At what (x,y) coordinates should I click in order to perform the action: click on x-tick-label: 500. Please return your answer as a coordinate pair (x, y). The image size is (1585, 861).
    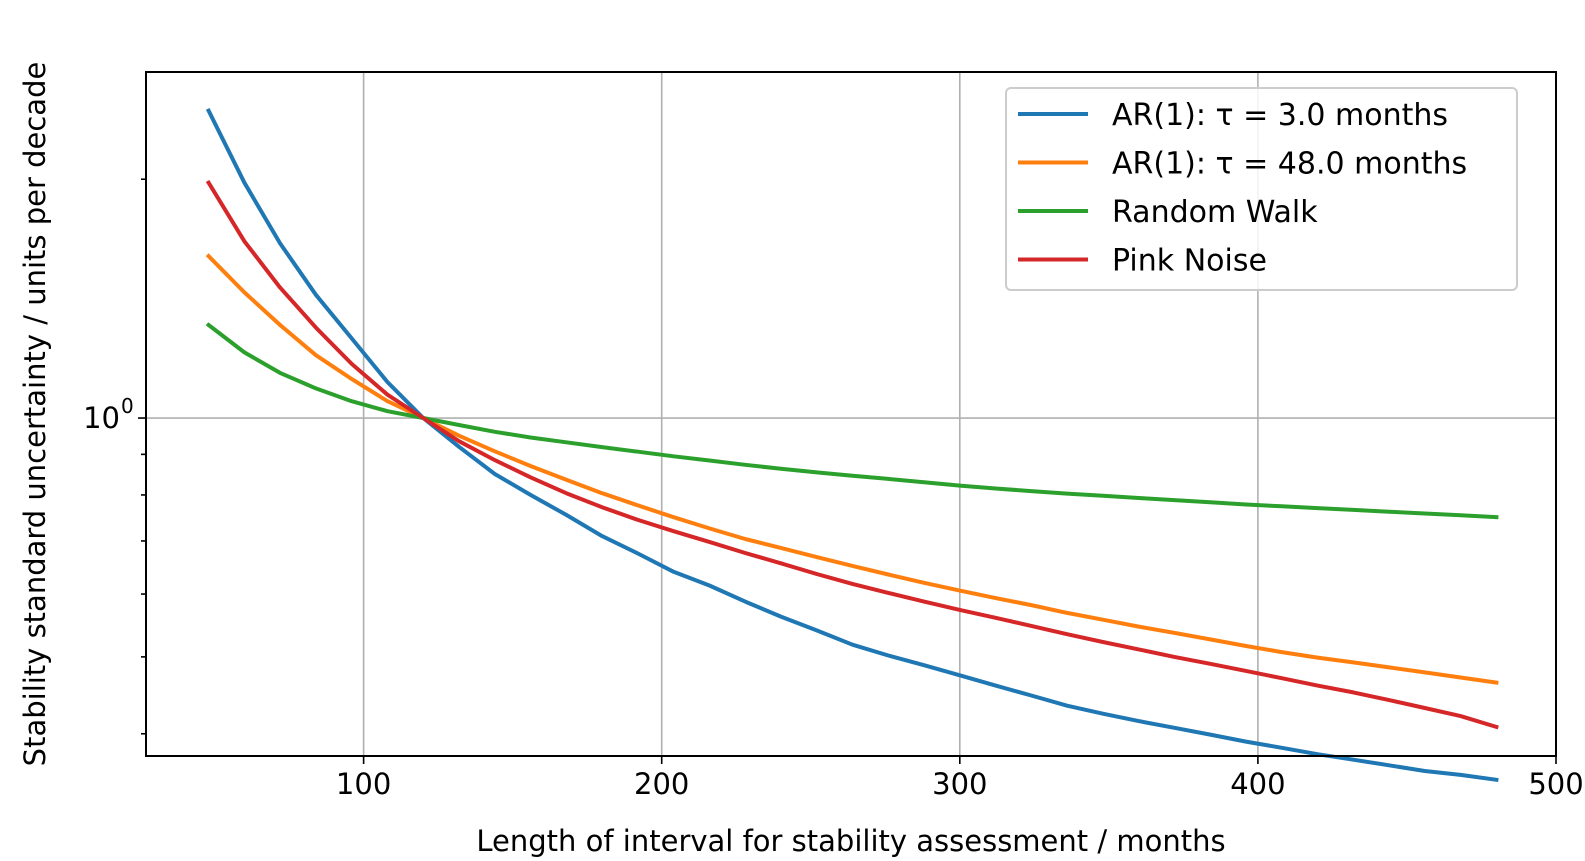
    Looking at the image, I should click on (1555, 784).